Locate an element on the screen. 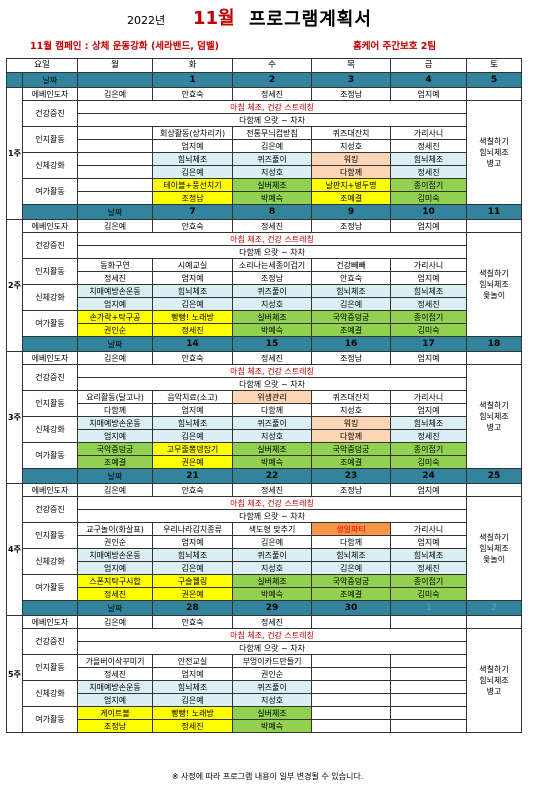  date-cell: 11 is located at coordinates (494, 212).